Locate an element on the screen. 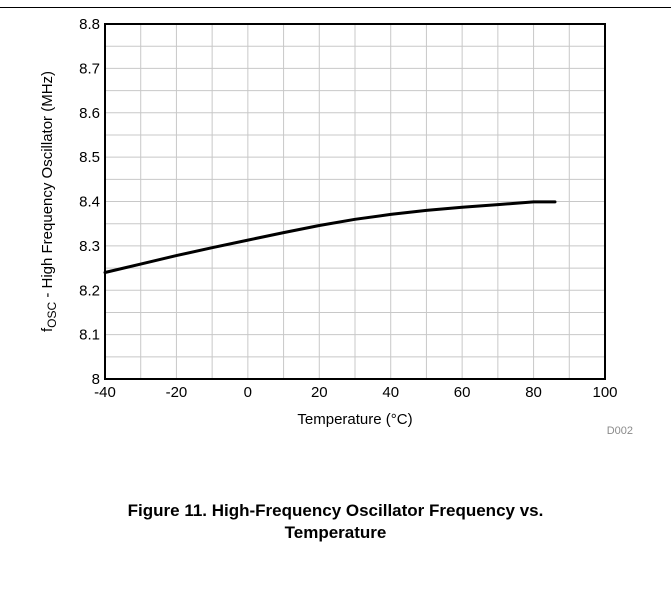  y-tick-label: 8.8 is located at coordinates (89, 24).